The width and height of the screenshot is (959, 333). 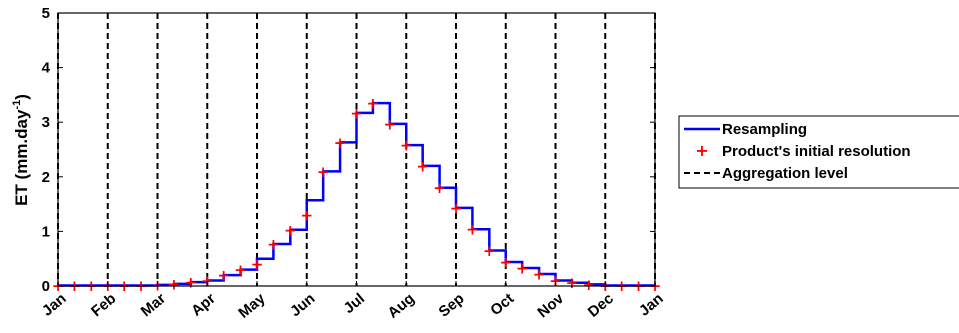 What do you see at coordinates (764, 129) in the screenshot?
I see `legend-label-resampling: Resampling` at bounding box center [764, 129].